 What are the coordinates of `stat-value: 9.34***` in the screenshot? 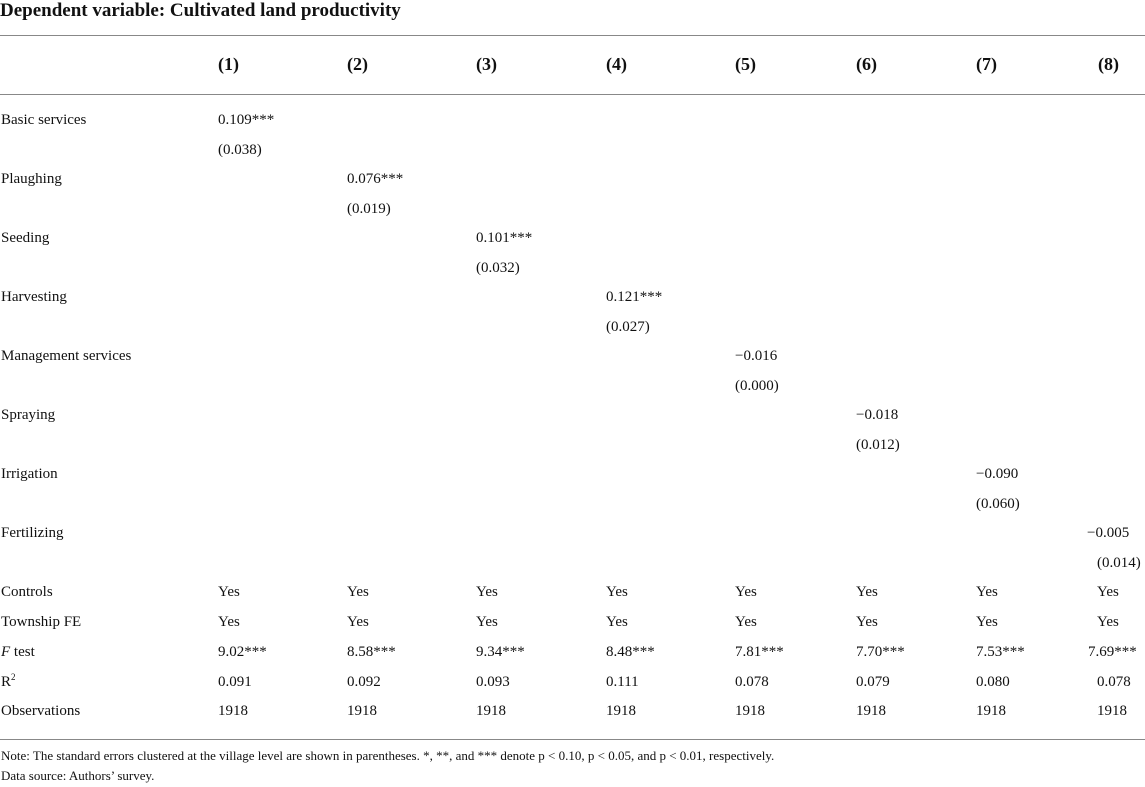 It's located at (500, 652).